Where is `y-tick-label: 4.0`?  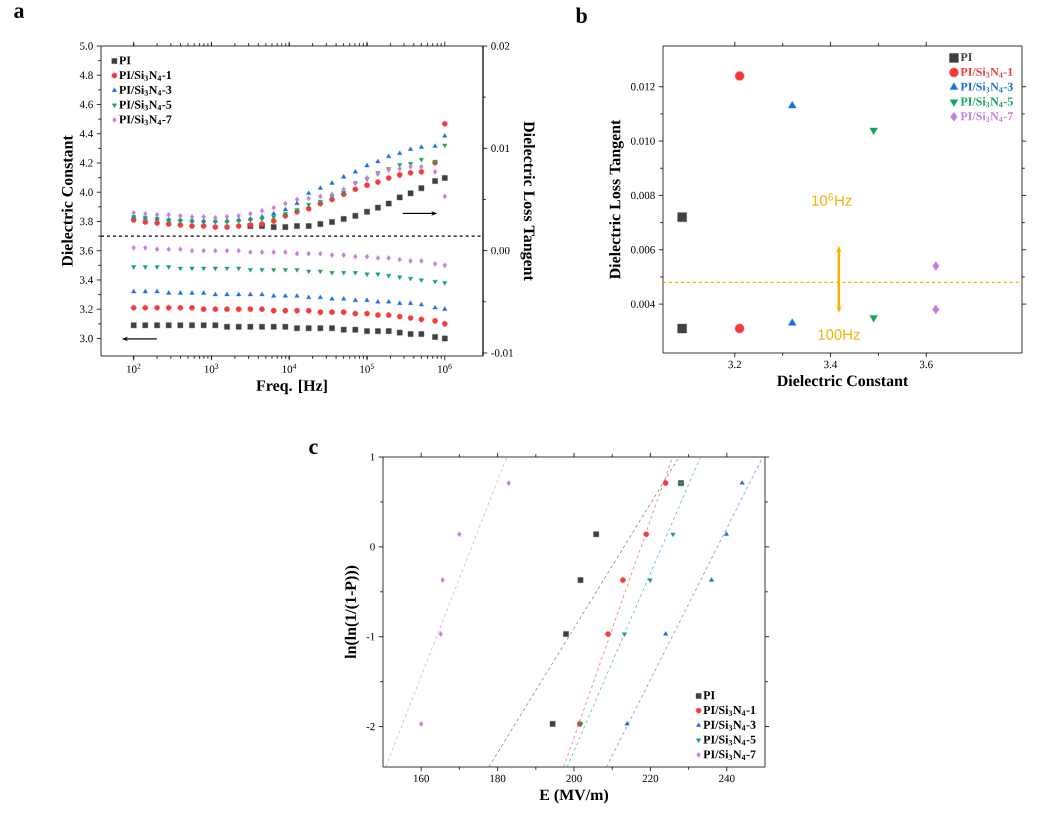 y-tick-label: 4.0 is located at coordinates (86, 192).